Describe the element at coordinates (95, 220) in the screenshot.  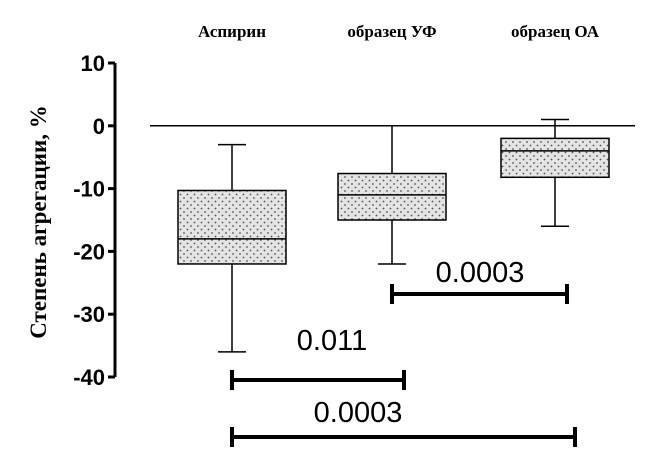
I see `y-axis: 10 0 -10 -20 -30 -40` at that location.